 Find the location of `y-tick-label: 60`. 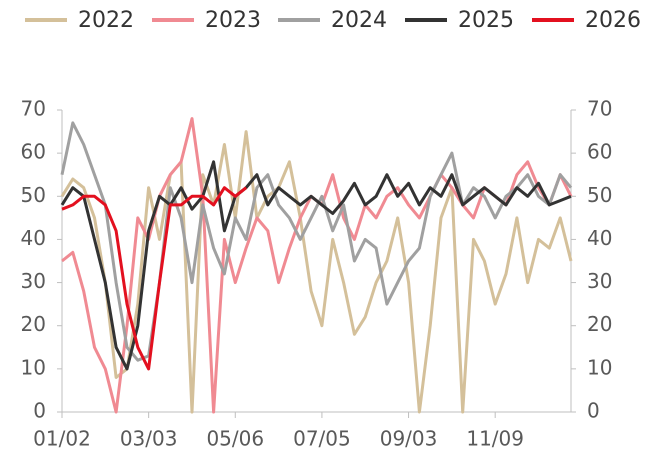

y-tick-label: 60 is located at coordinates (33, 152).